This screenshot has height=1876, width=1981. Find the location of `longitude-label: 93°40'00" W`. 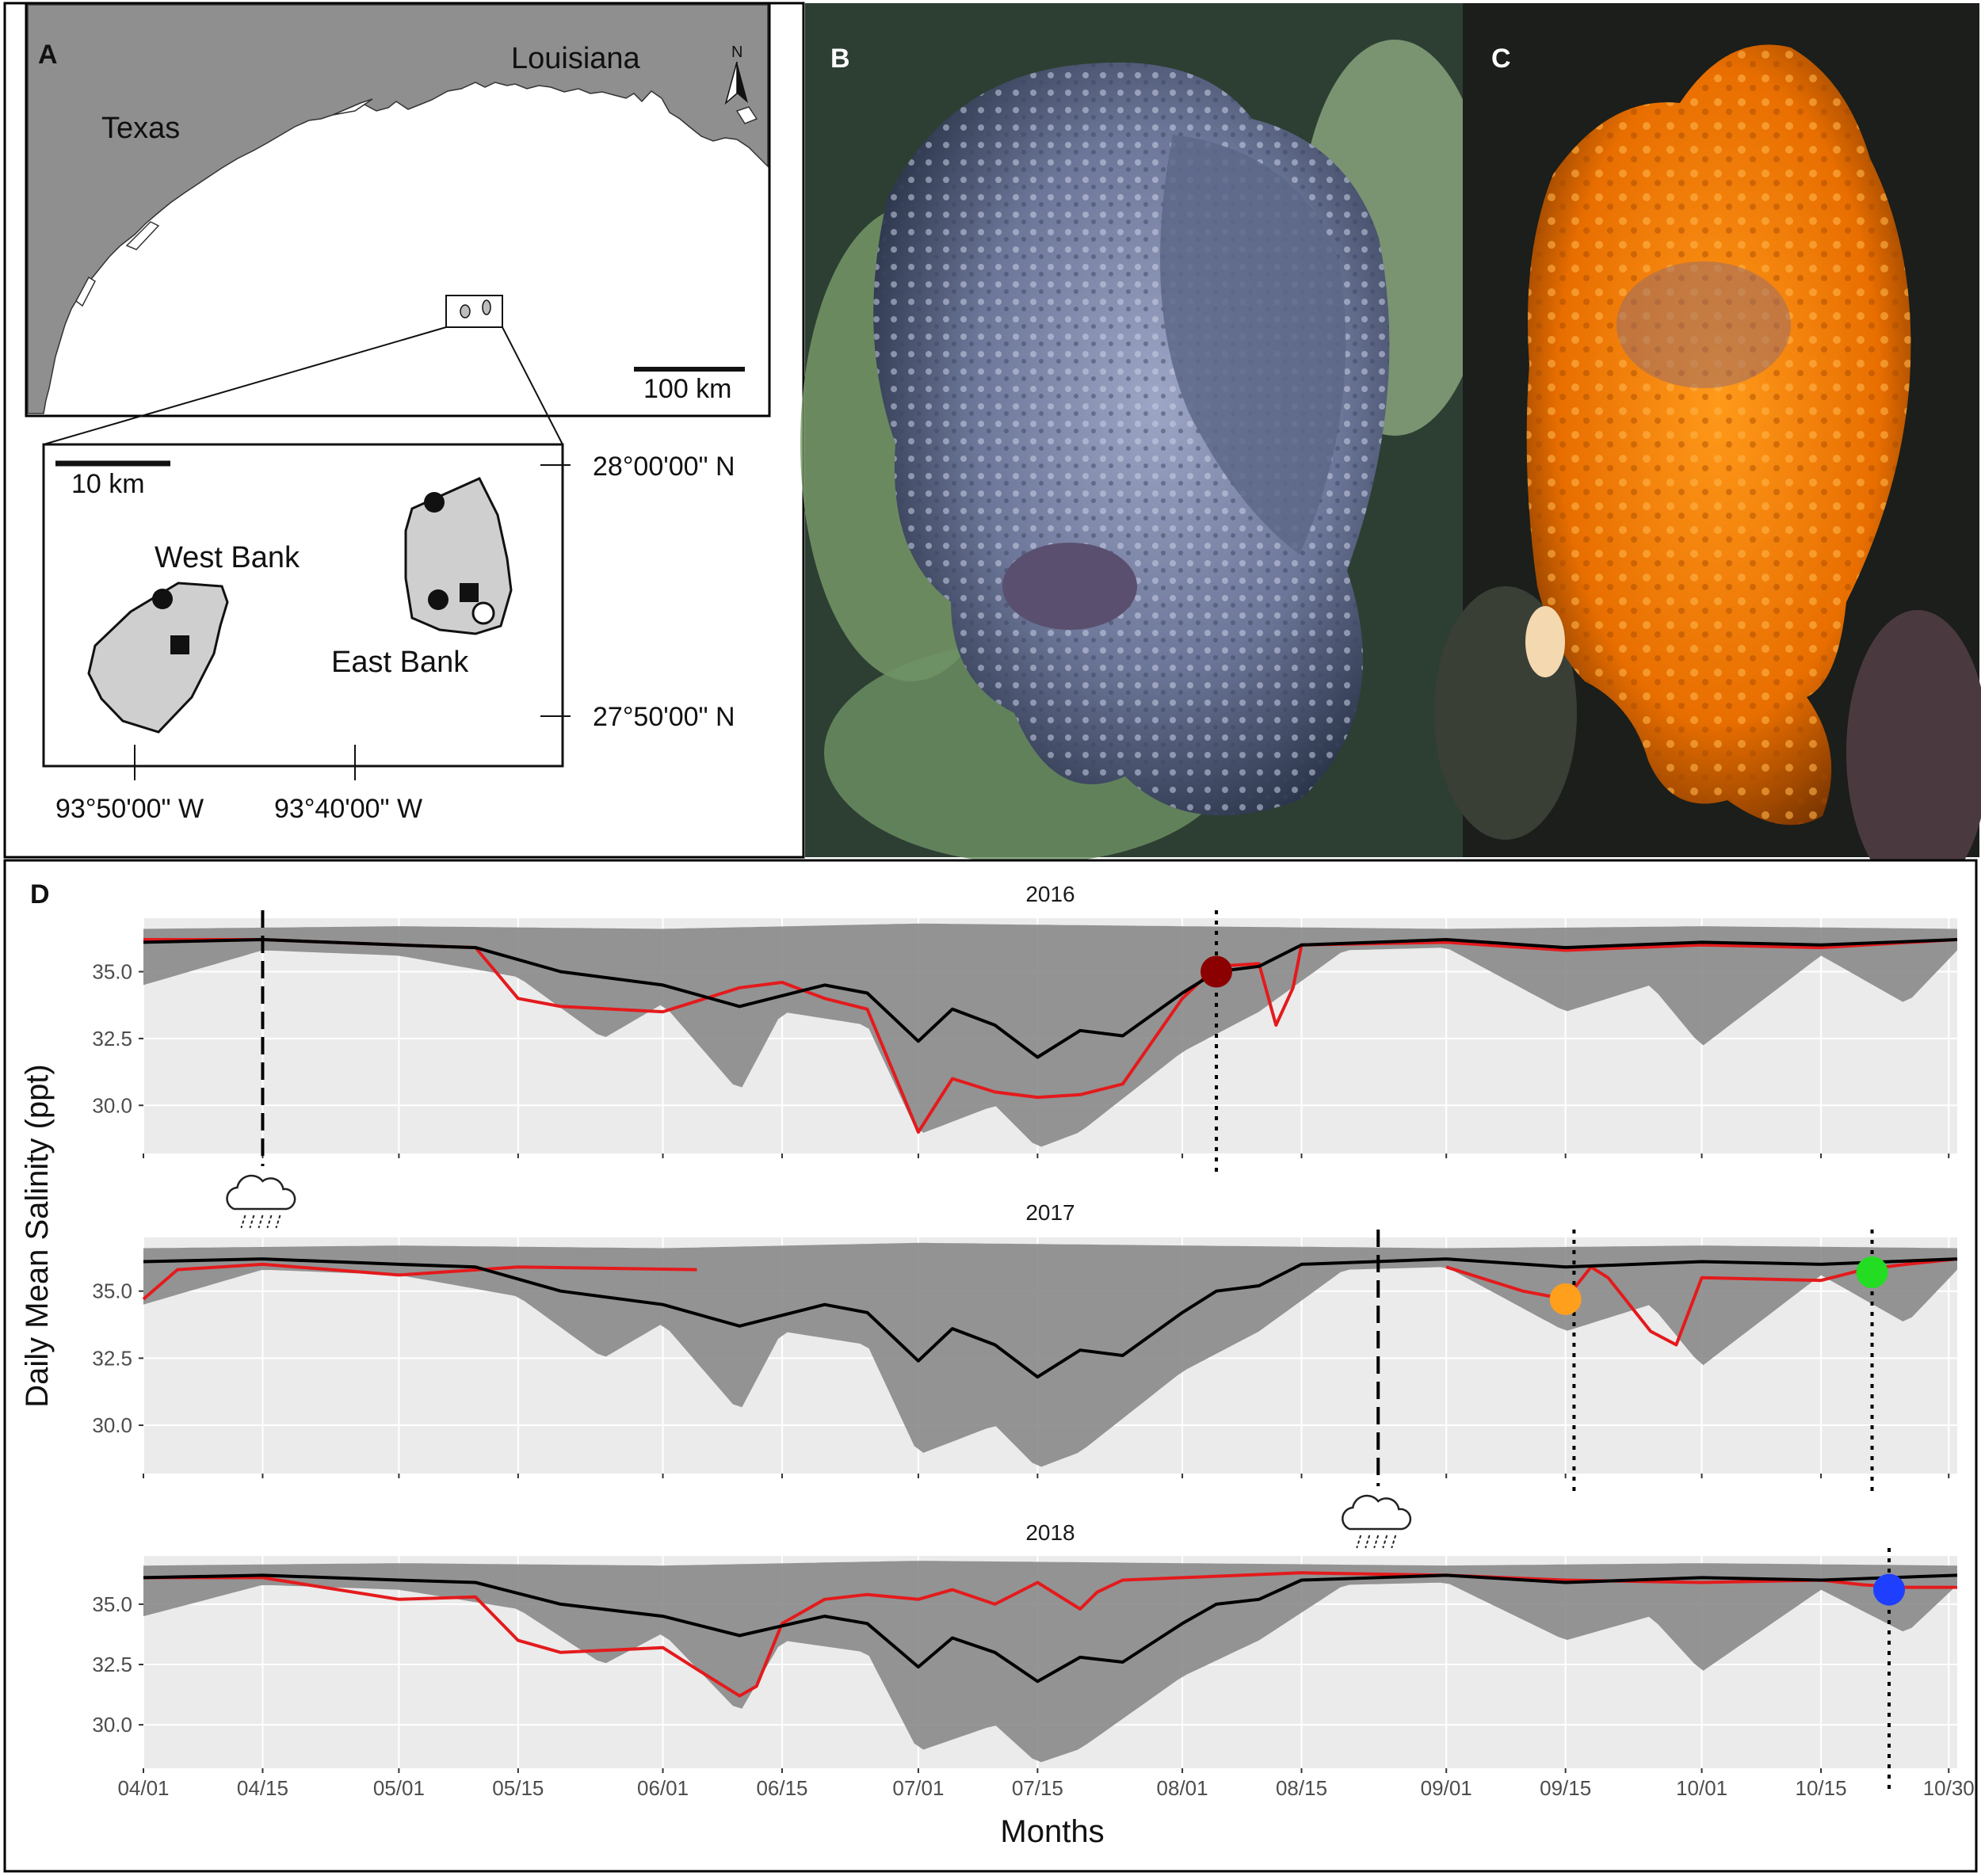

longitude-label: 93°40'00" W is located at coordinates (348, 809).